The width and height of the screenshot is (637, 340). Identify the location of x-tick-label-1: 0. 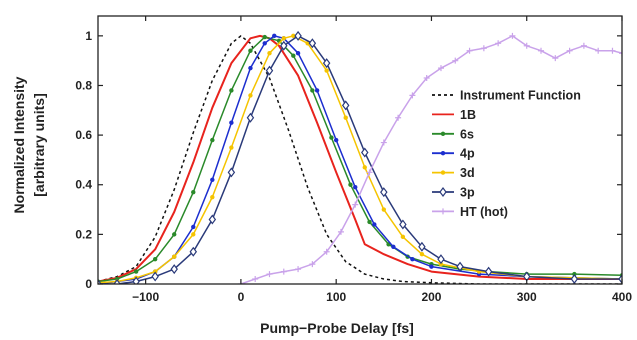
(241, 297).